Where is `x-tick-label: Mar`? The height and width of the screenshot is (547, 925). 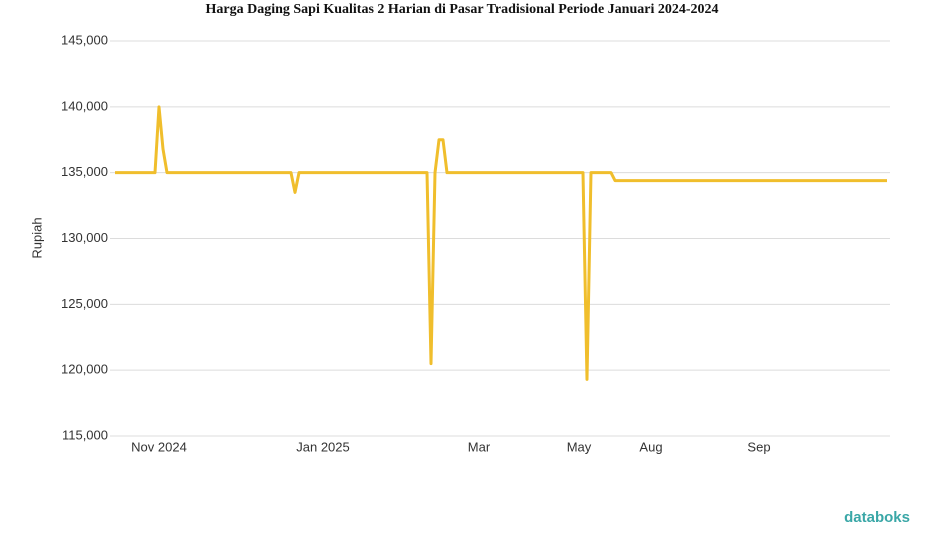
x-tick-label: Mar is located at coordinates (479, 446).